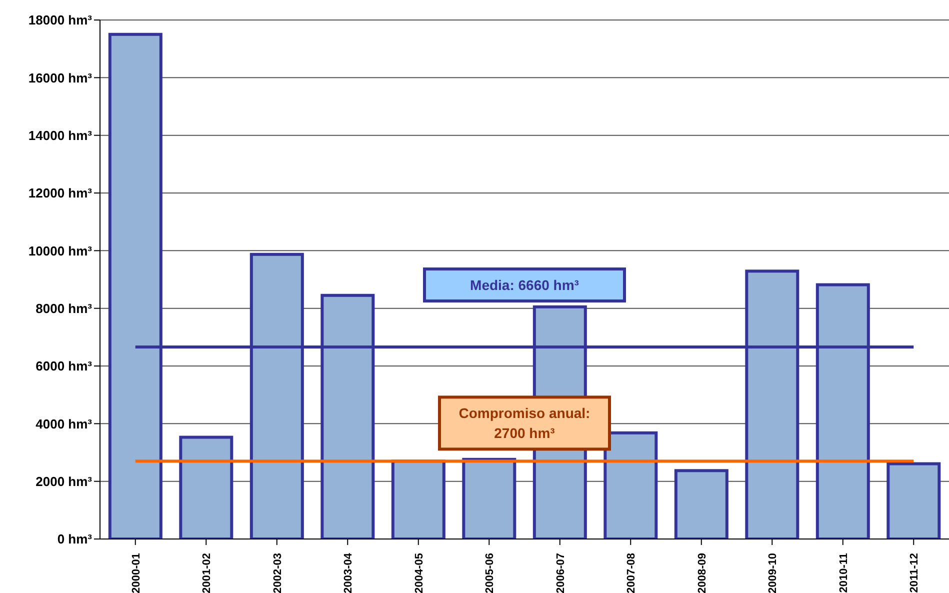 The image size is (949, 593). What do you see at coordinates (60, 193) in the screenshot?
I see `y-tick-label: 12000 hm³` at bounding box center [60, 193].